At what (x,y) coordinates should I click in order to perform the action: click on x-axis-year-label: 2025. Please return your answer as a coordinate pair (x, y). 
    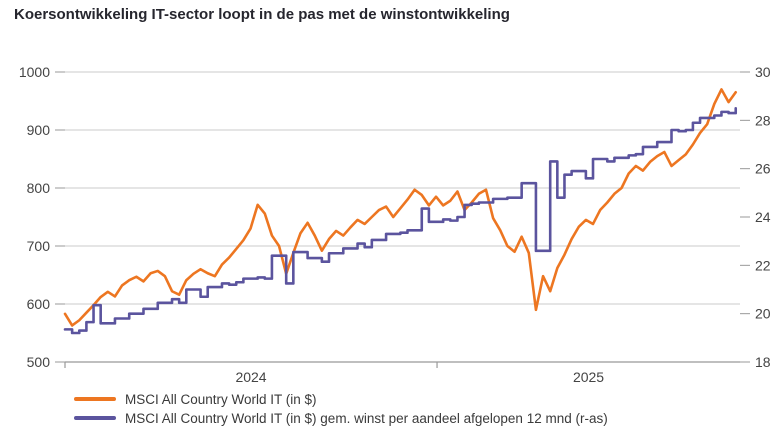
    Looking at the image, I should click on (588, 377).